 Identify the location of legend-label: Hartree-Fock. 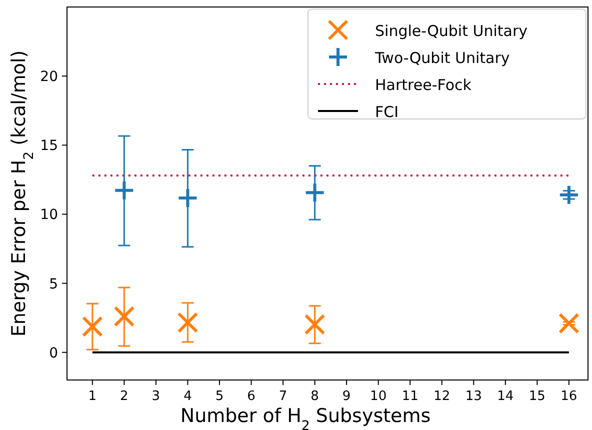
(423, 85).